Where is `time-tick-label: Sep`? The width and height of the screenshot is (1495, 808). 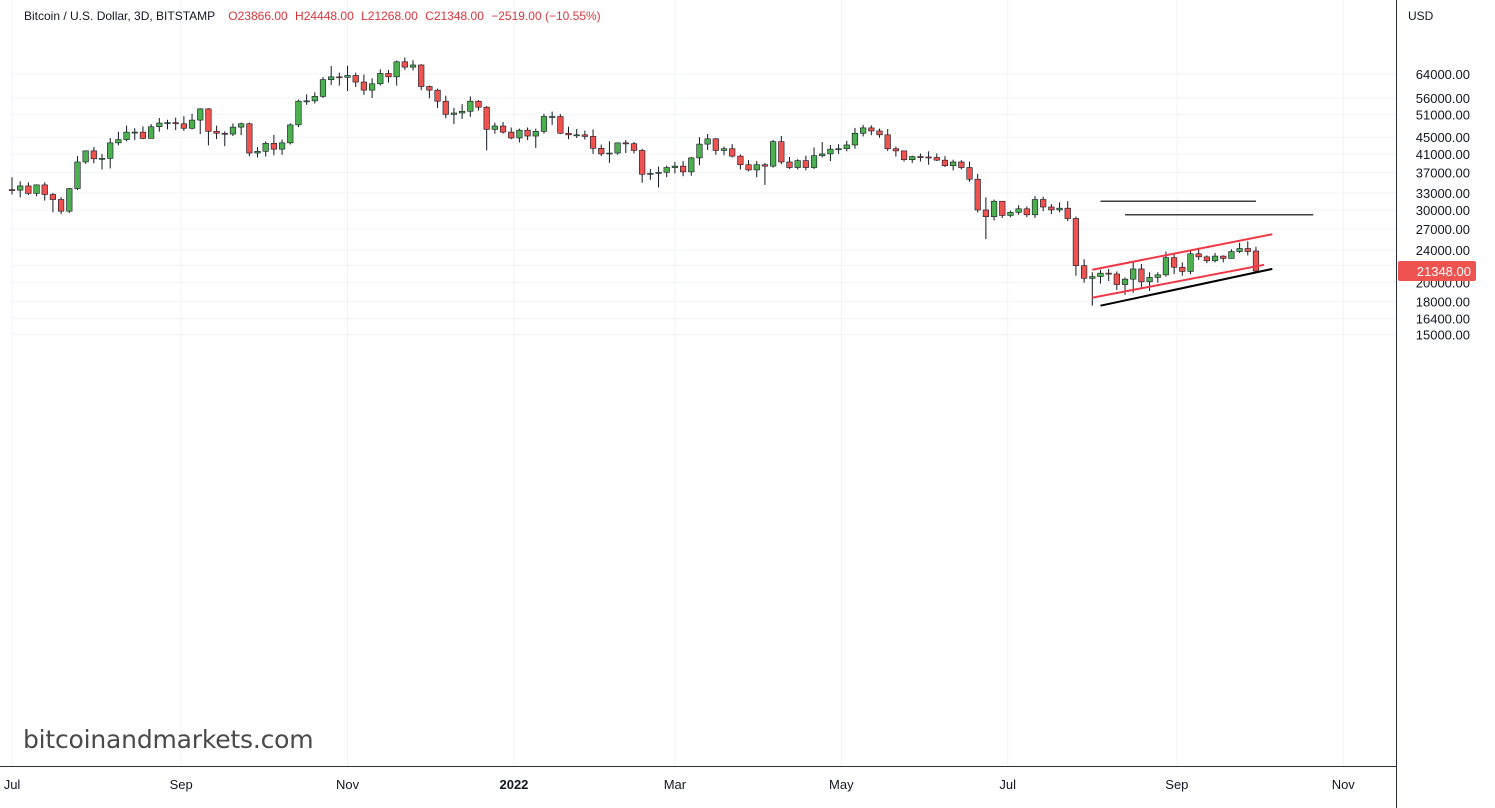
time-tick-label: Sep is located at coordinates (181, 784).